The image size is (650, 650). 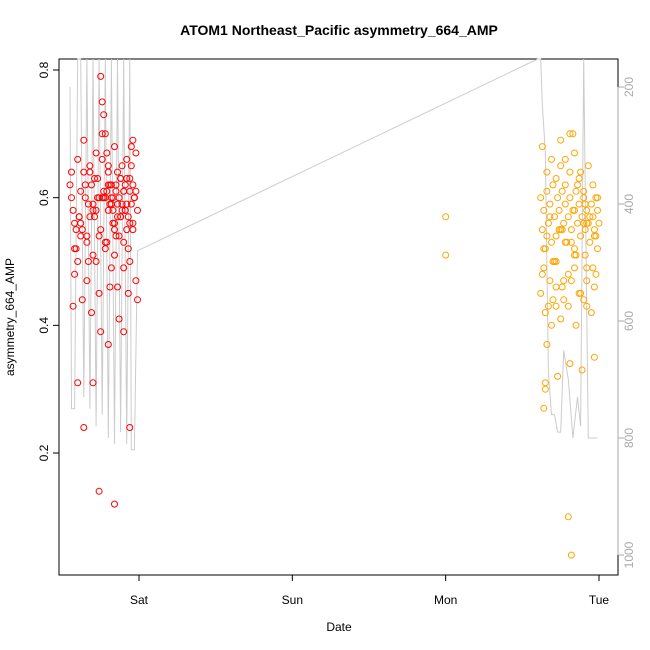 What do you see at coordinates (626, 322) in the screenshot?
I see `y-axis-right: 200 400 600 800 1000` at bounding box center [626, 322].